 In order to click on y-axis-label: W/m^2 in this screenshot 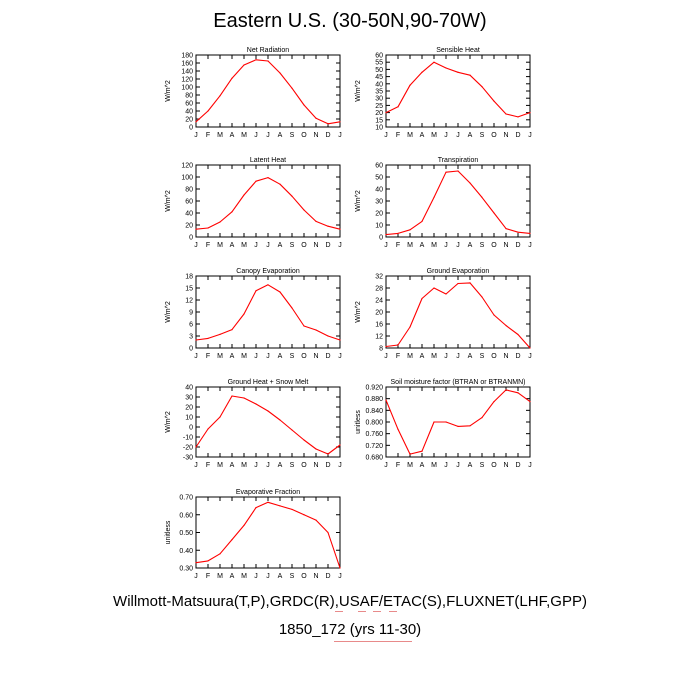, I will do `click(358, 312)`.